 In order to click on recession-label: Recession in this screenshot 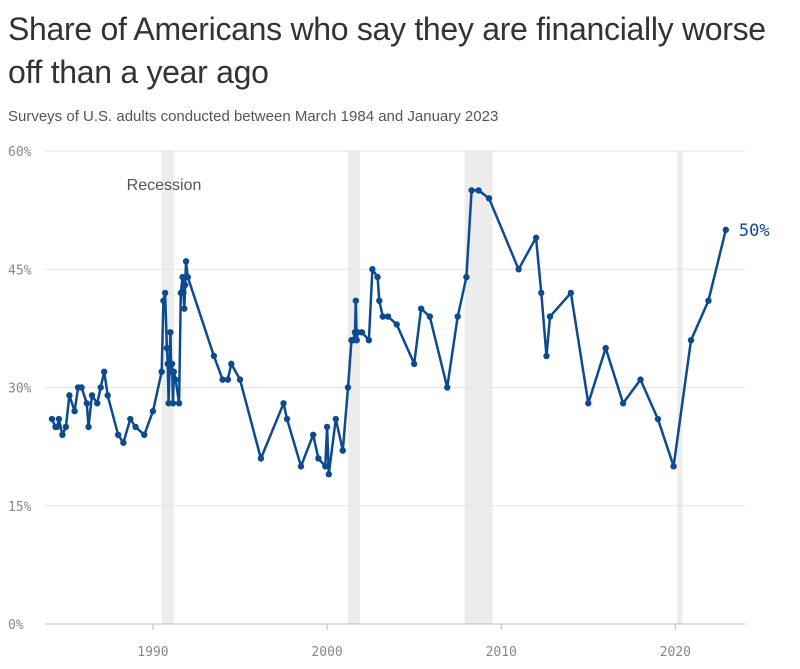, I will do `click(164, 185)`.